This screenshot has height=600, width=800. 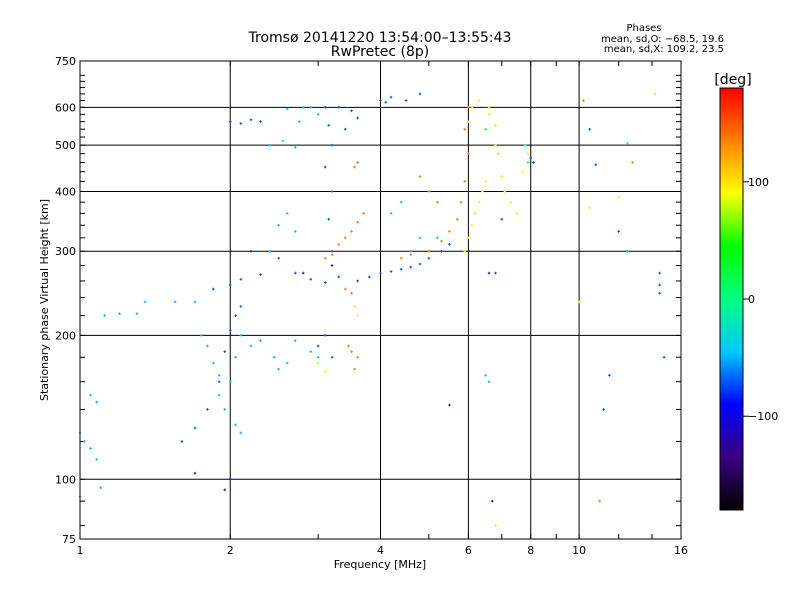 What do you see at coordinates (380, 38) in the screenshot?
I see `chart-title: Tromsø 20141220 13:54:00–13:55:43` at bounding box center [380, 38].